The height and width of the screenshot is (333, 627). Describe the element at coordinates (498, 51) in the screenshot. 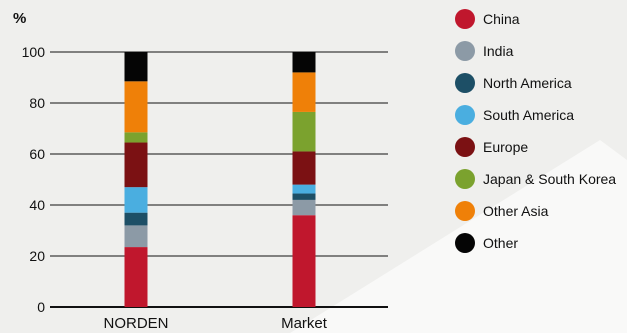

I see `legend-label: India` at that location.